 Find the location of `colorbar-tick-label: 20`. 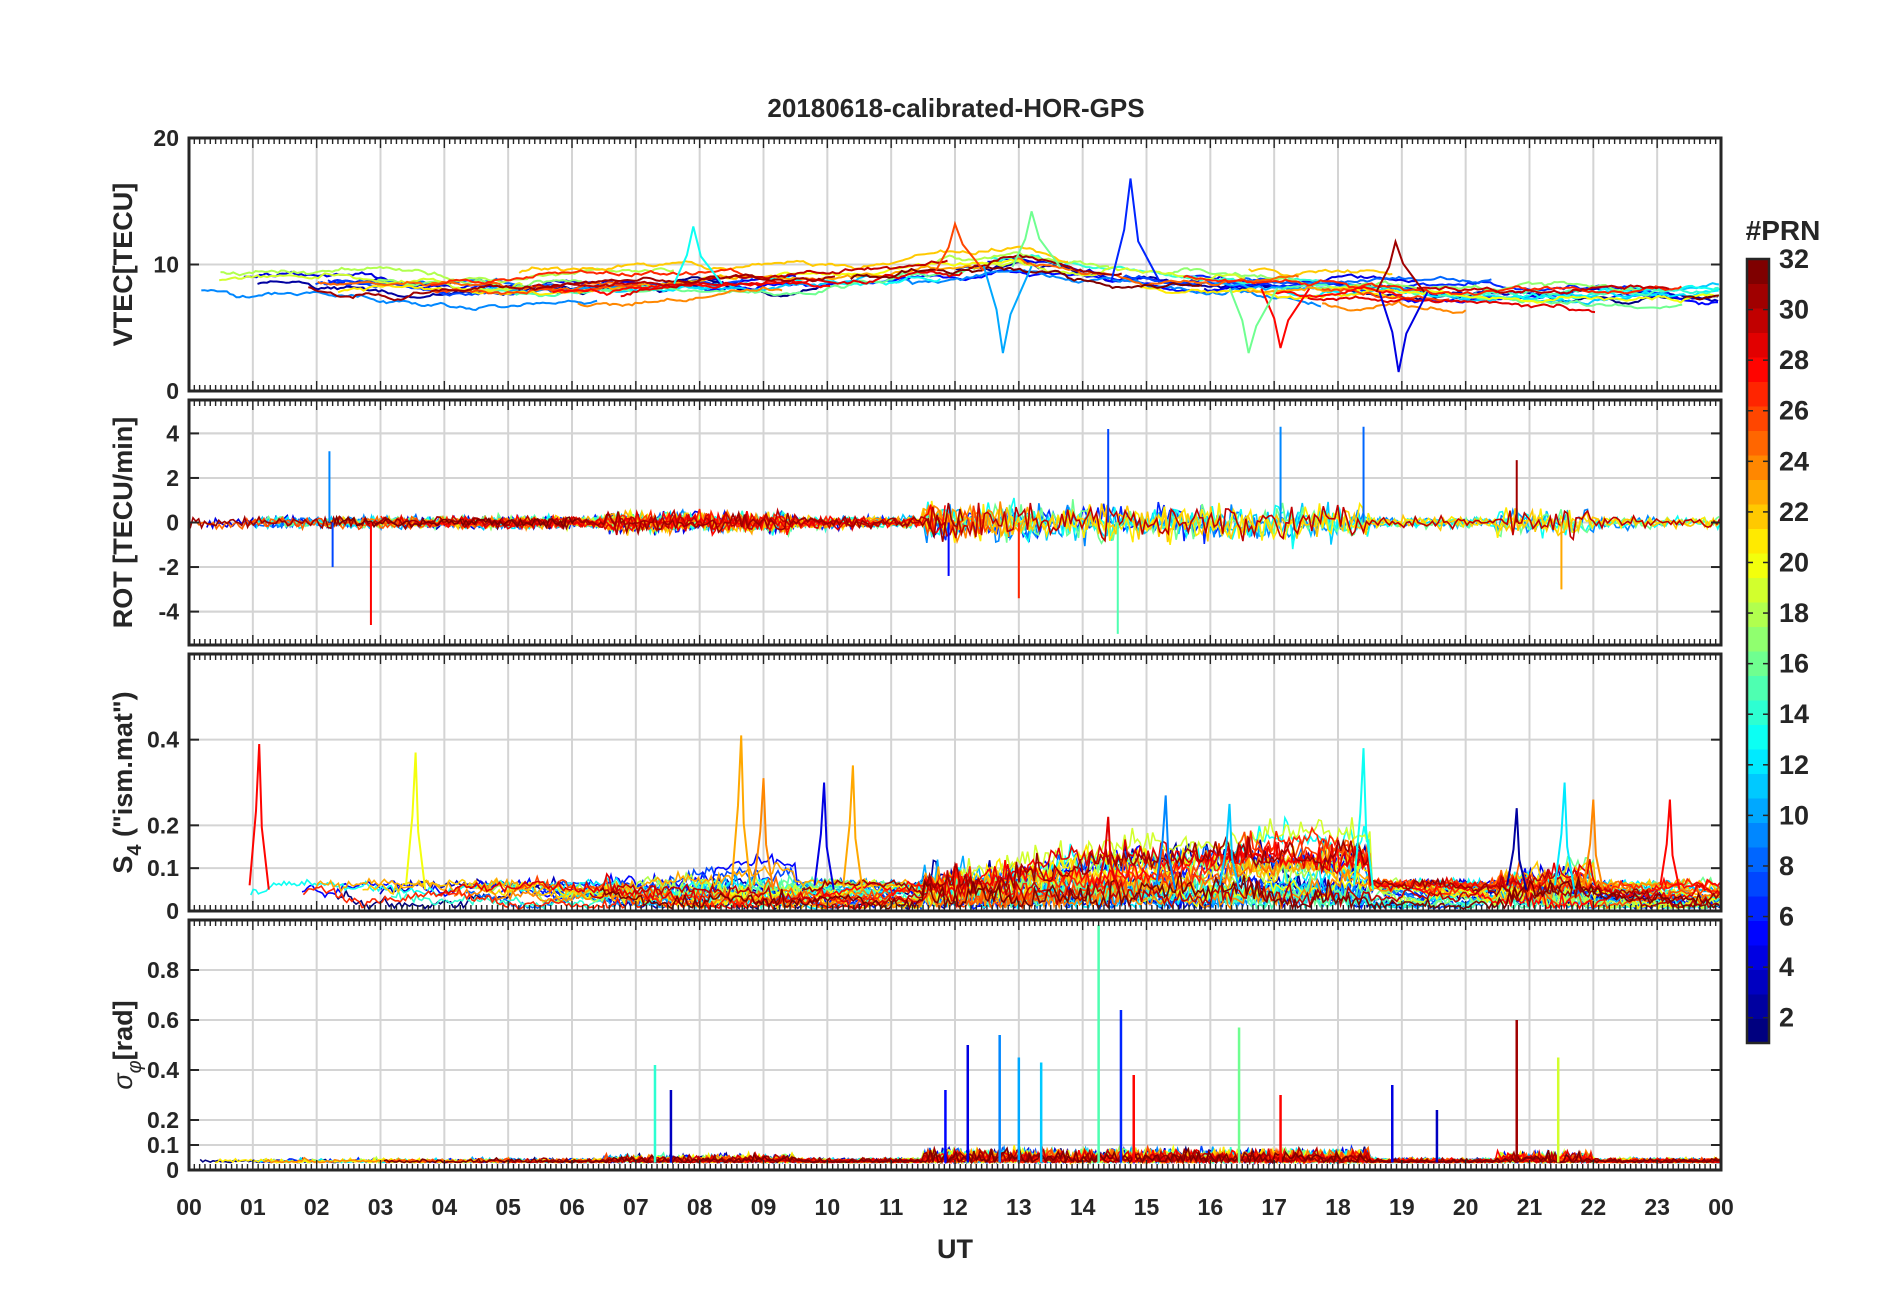

colorbar-tick-label: 20 is located at coordinates (1794, 562).